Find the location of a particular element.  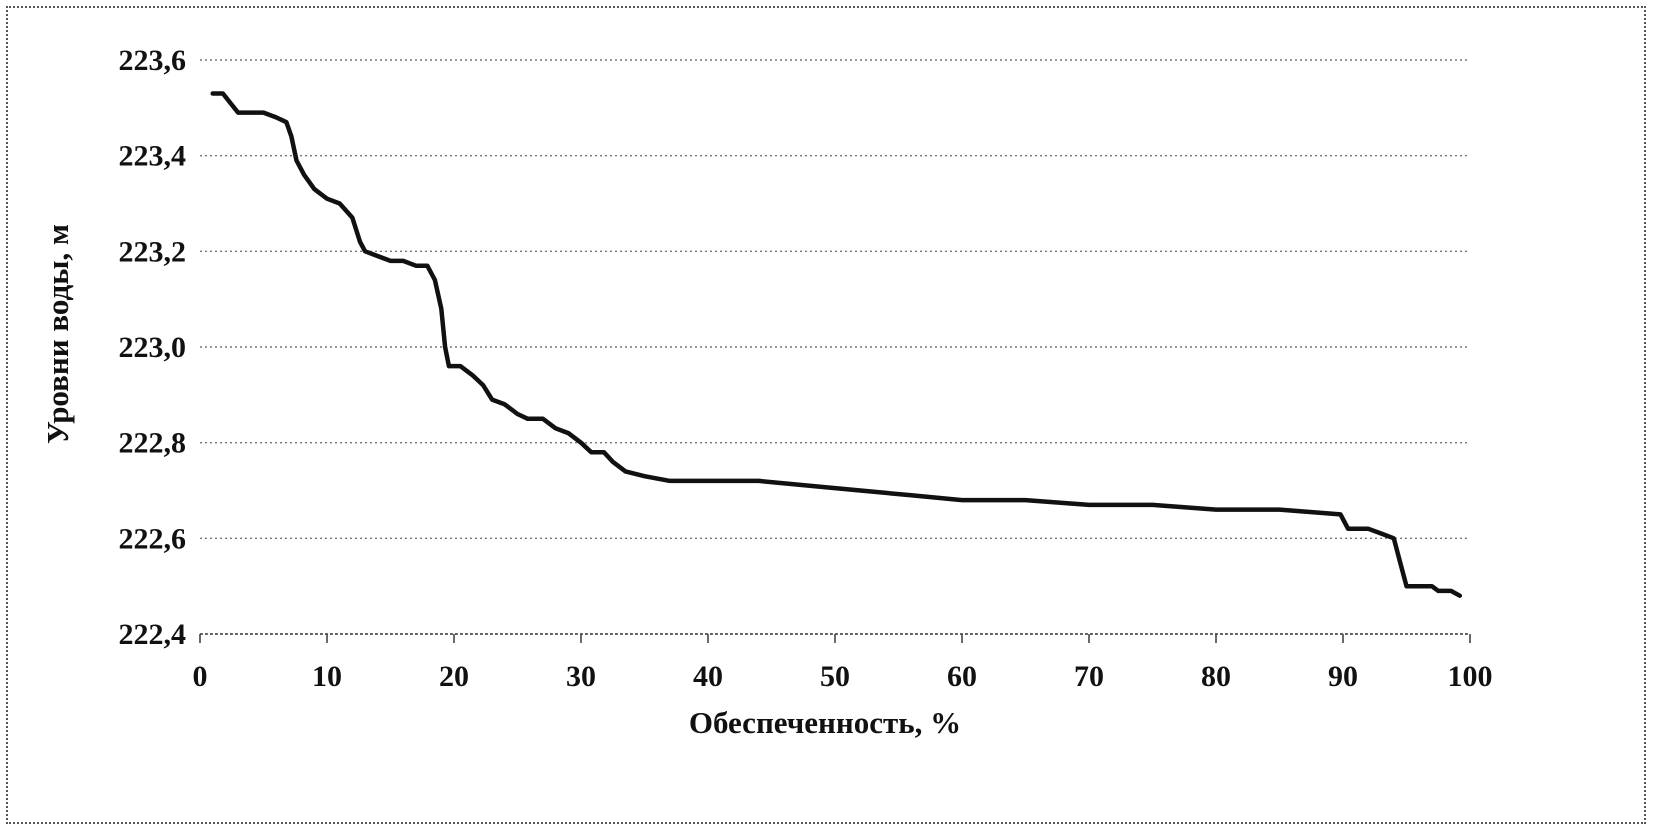

x-tick-label: 70 is located at coordinates (1089, 676).